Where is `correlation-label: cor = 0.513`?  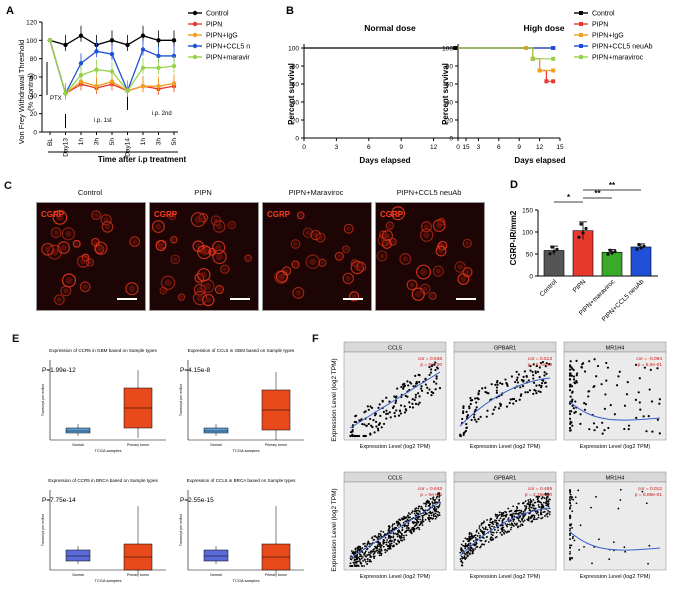
correlation-label: cor = 0.513 is located at coordinates (540, 359).